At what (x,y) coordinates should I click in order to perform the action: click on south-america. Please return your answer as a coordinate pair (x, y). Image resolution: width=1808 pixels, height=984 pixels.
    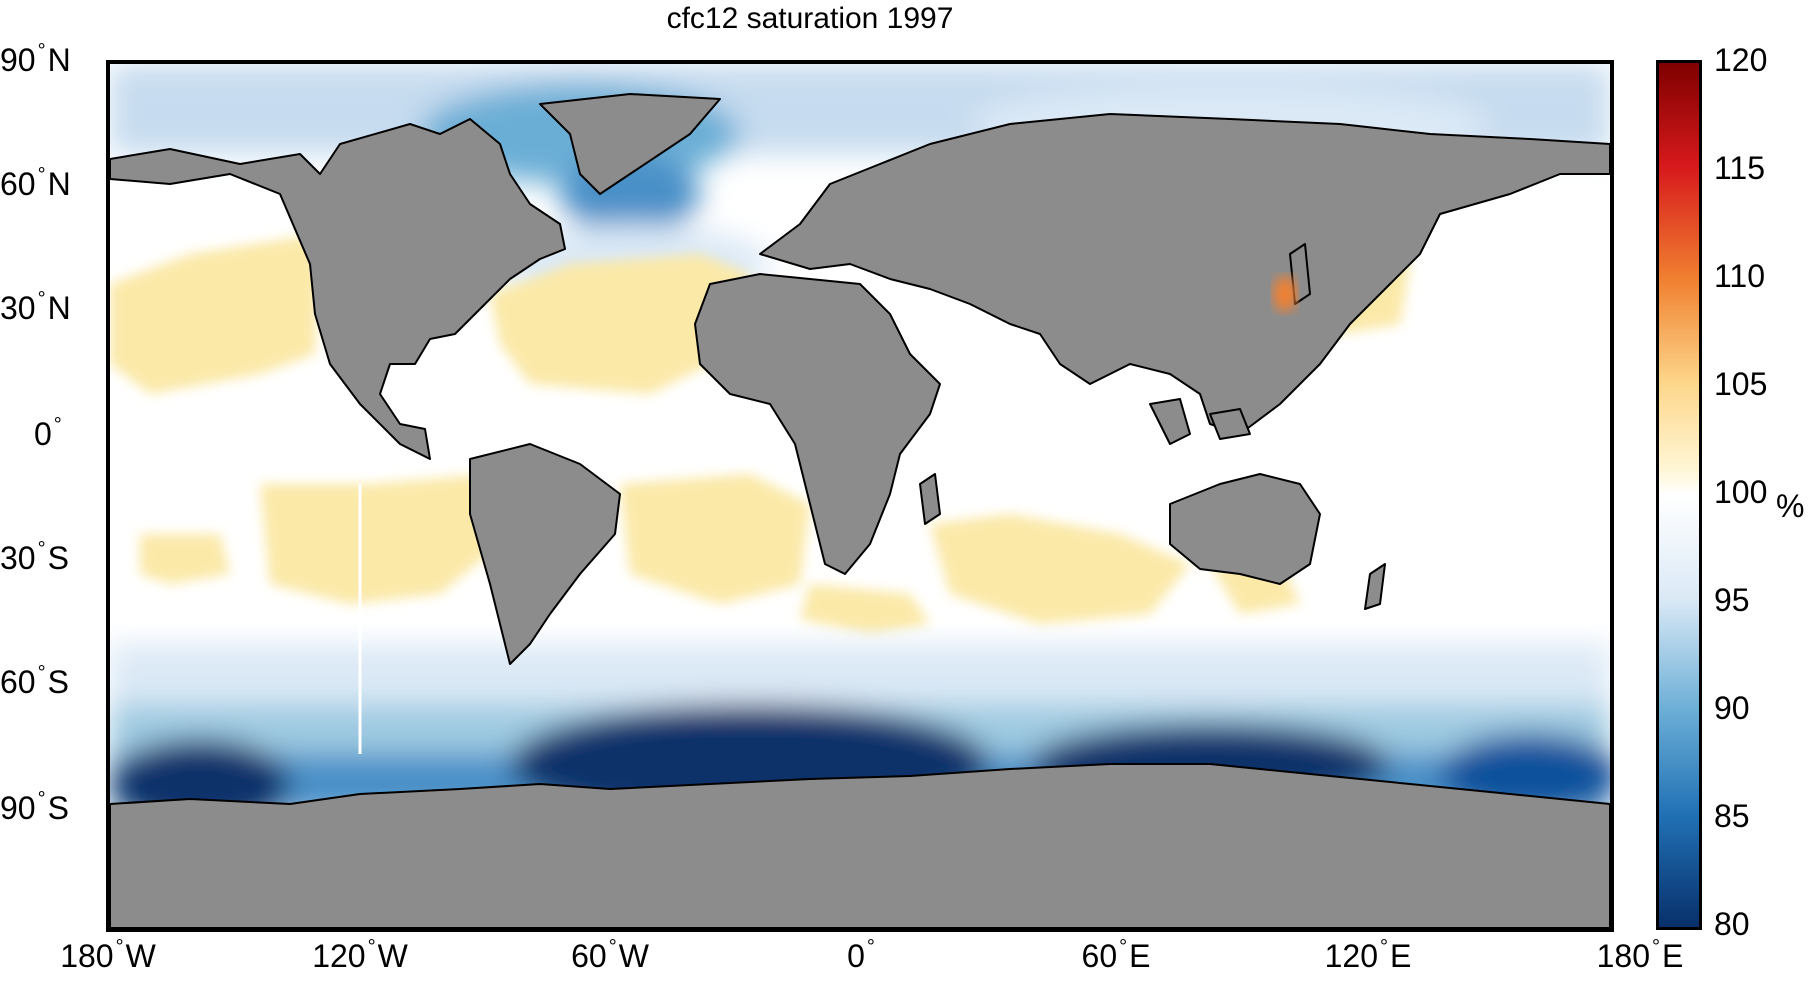
    Looking at the image, I should click on (545, 554).